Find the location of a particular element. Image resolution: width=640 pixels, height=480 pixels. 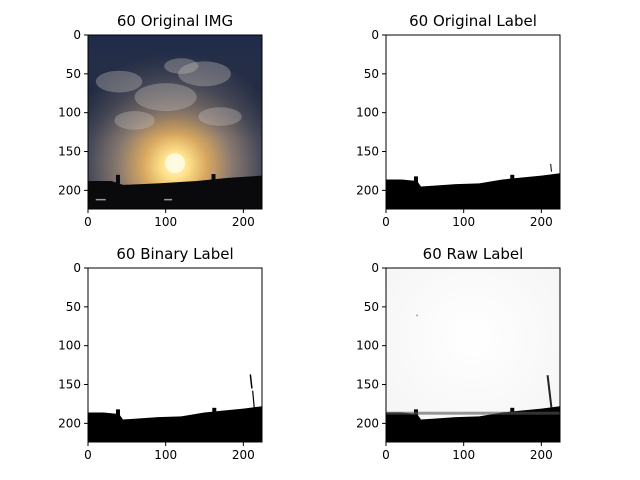

subplot-2: 60 Original Label 0 100 200 0 50 100 150 200 is located at coordinates (458, 120).